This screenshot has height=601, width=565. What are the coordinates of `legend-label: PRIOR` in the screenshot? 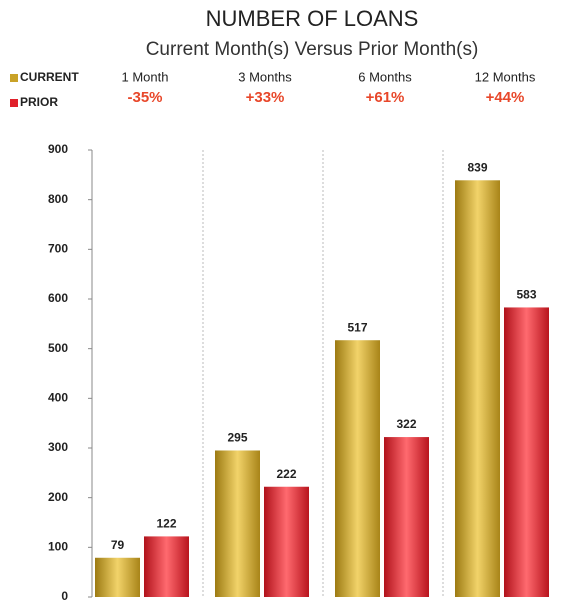 It's located at (39, 102).